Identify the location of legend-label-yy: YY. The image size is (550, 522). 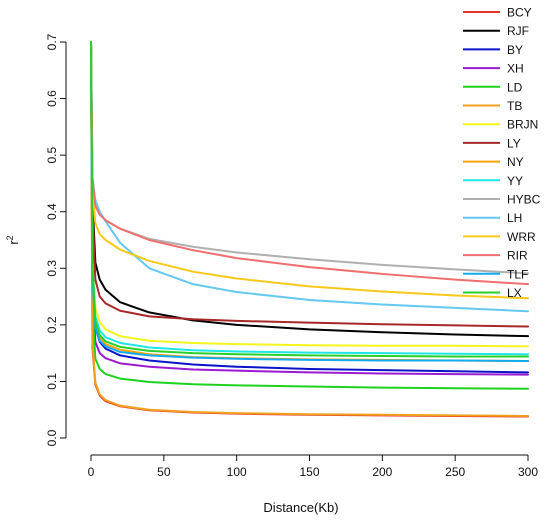
(515, 181).